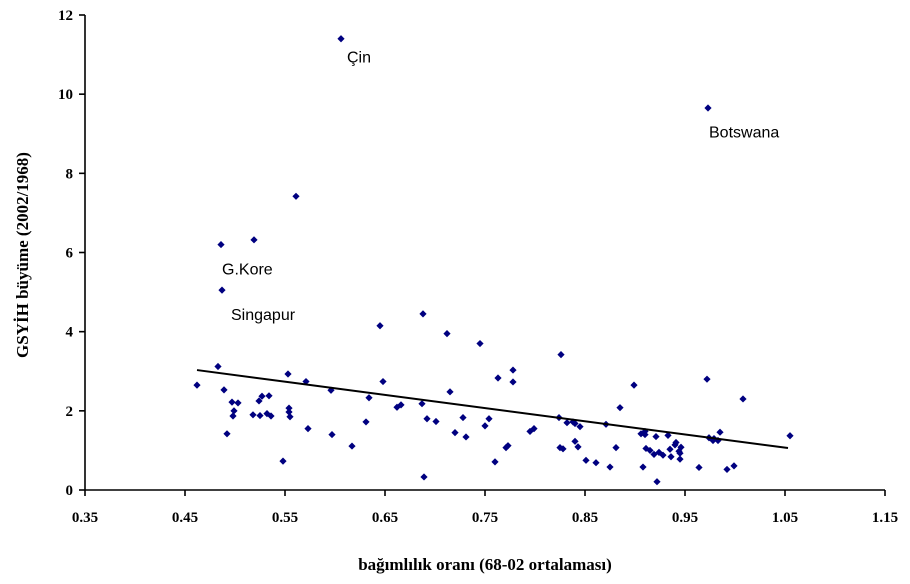 The height and width of the screenshot is (584, 910). What do you see at coordinates (70, 333) in the screenshot?
I see `y-tick-label: 4` at bounding box center [70, 333].